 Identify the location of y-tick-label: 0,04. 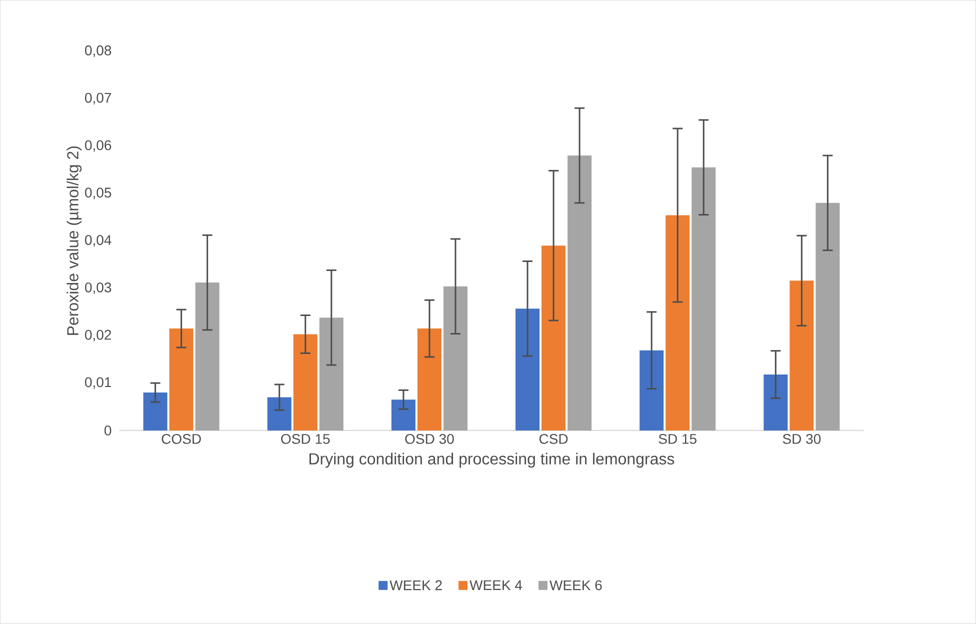
(98, 241).